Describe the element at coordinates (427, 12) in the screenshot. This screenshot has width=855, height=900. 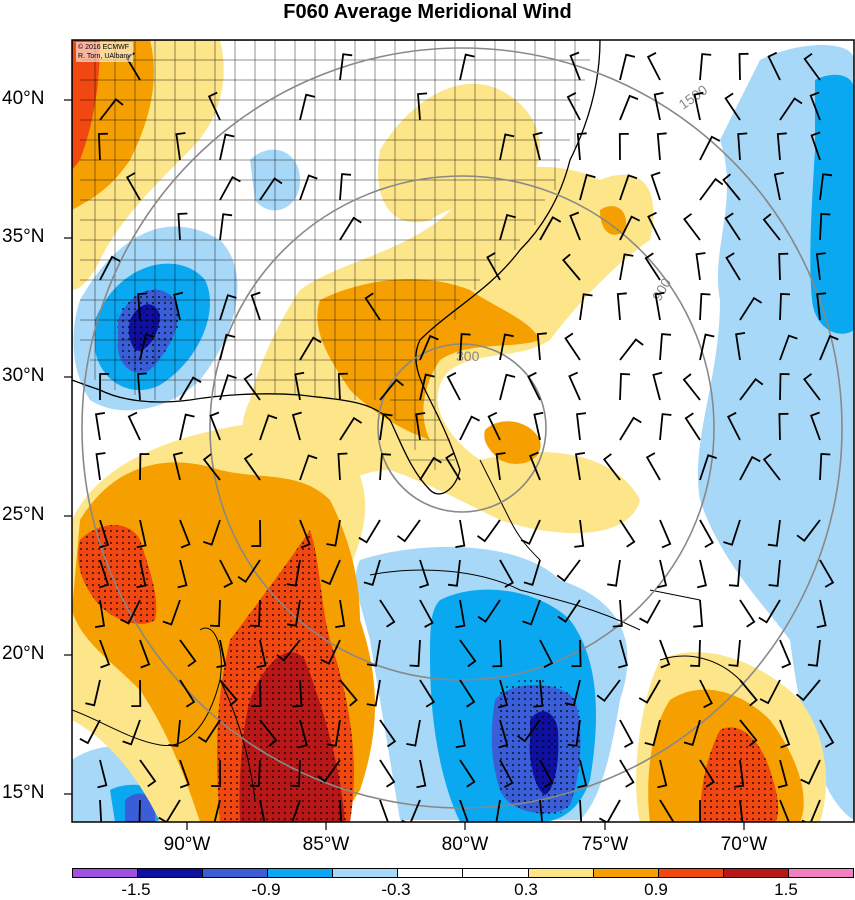
I see `plot-title: F060 Average Meridional Wind` at that location.